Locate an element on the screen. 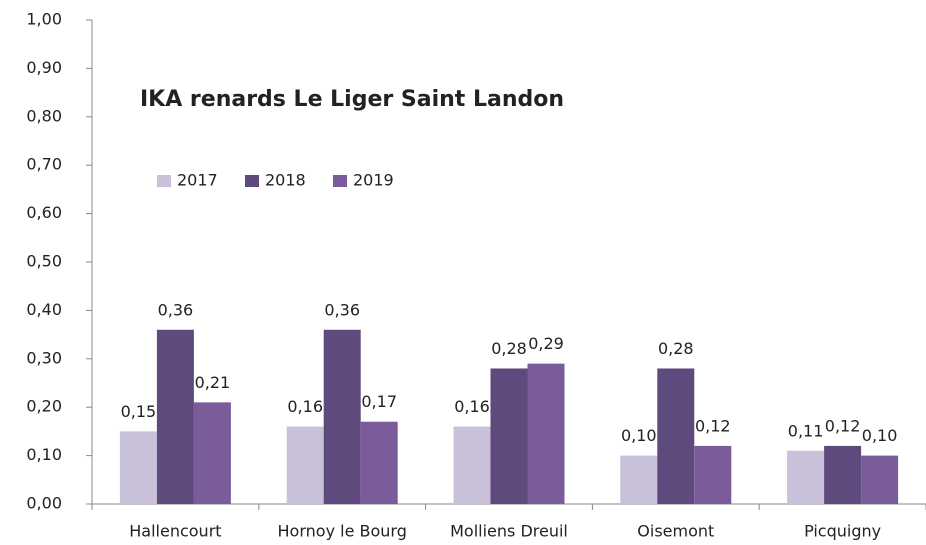  y-tick-label: 0,50 is located at coordinates (44, 261).